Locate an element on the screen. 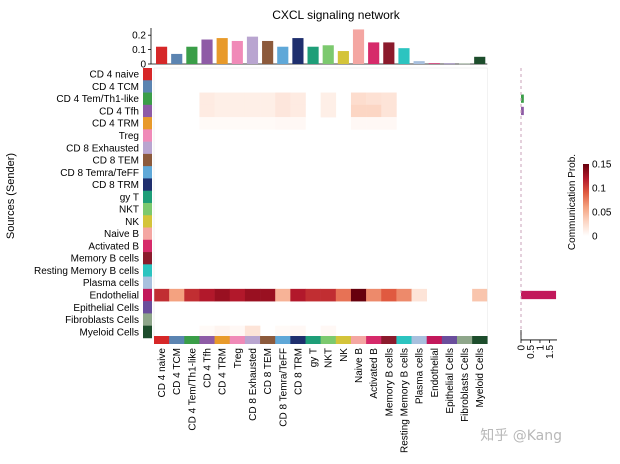 The image size is (620, 464). column-label: NK is located at coordinates (344, 355).